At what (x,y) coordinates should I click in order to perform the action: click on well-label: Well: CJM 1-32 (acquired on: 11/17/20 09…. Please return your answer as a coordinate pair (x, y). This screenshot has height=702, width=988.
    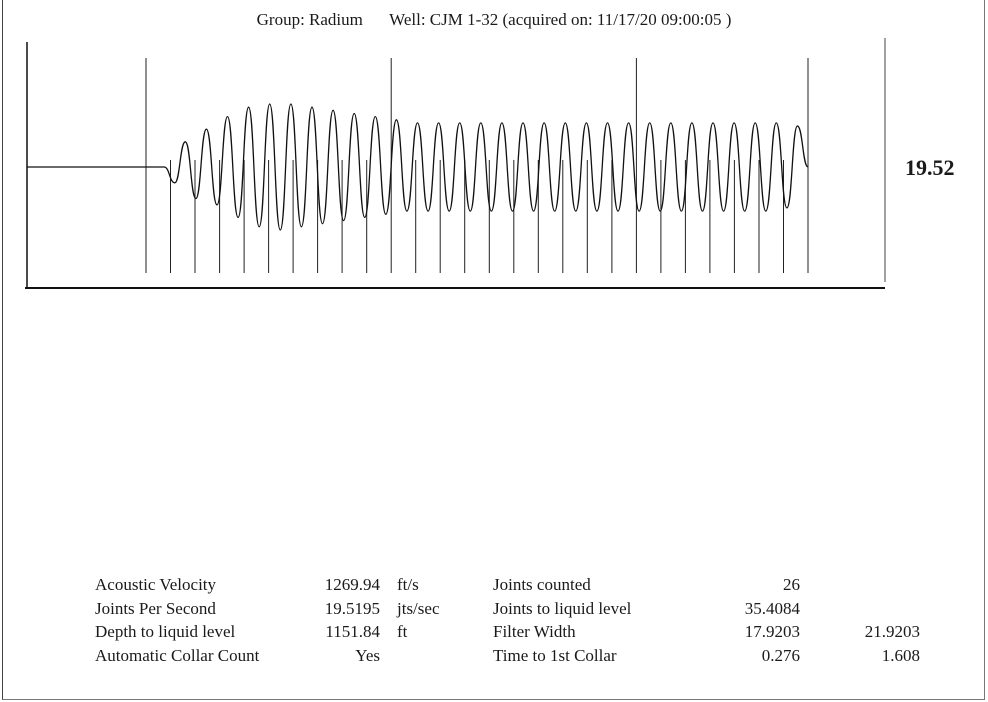
    Looking at the image, I should click on (560, 19).